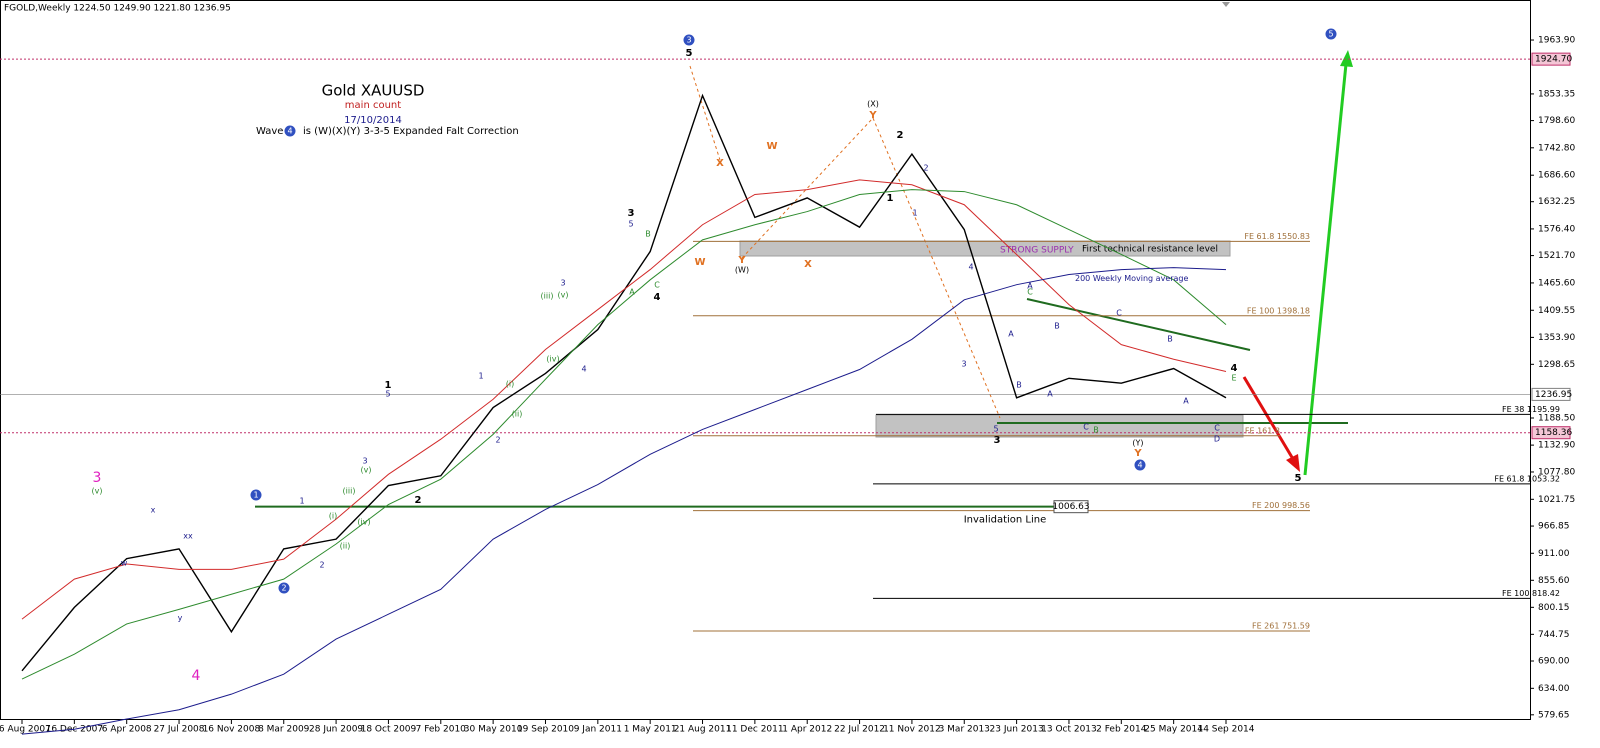 The image size is (1600, 748). Describe the element at coordinates (1217, 439) in the screenshot. I see `wave-label: D` at that location.